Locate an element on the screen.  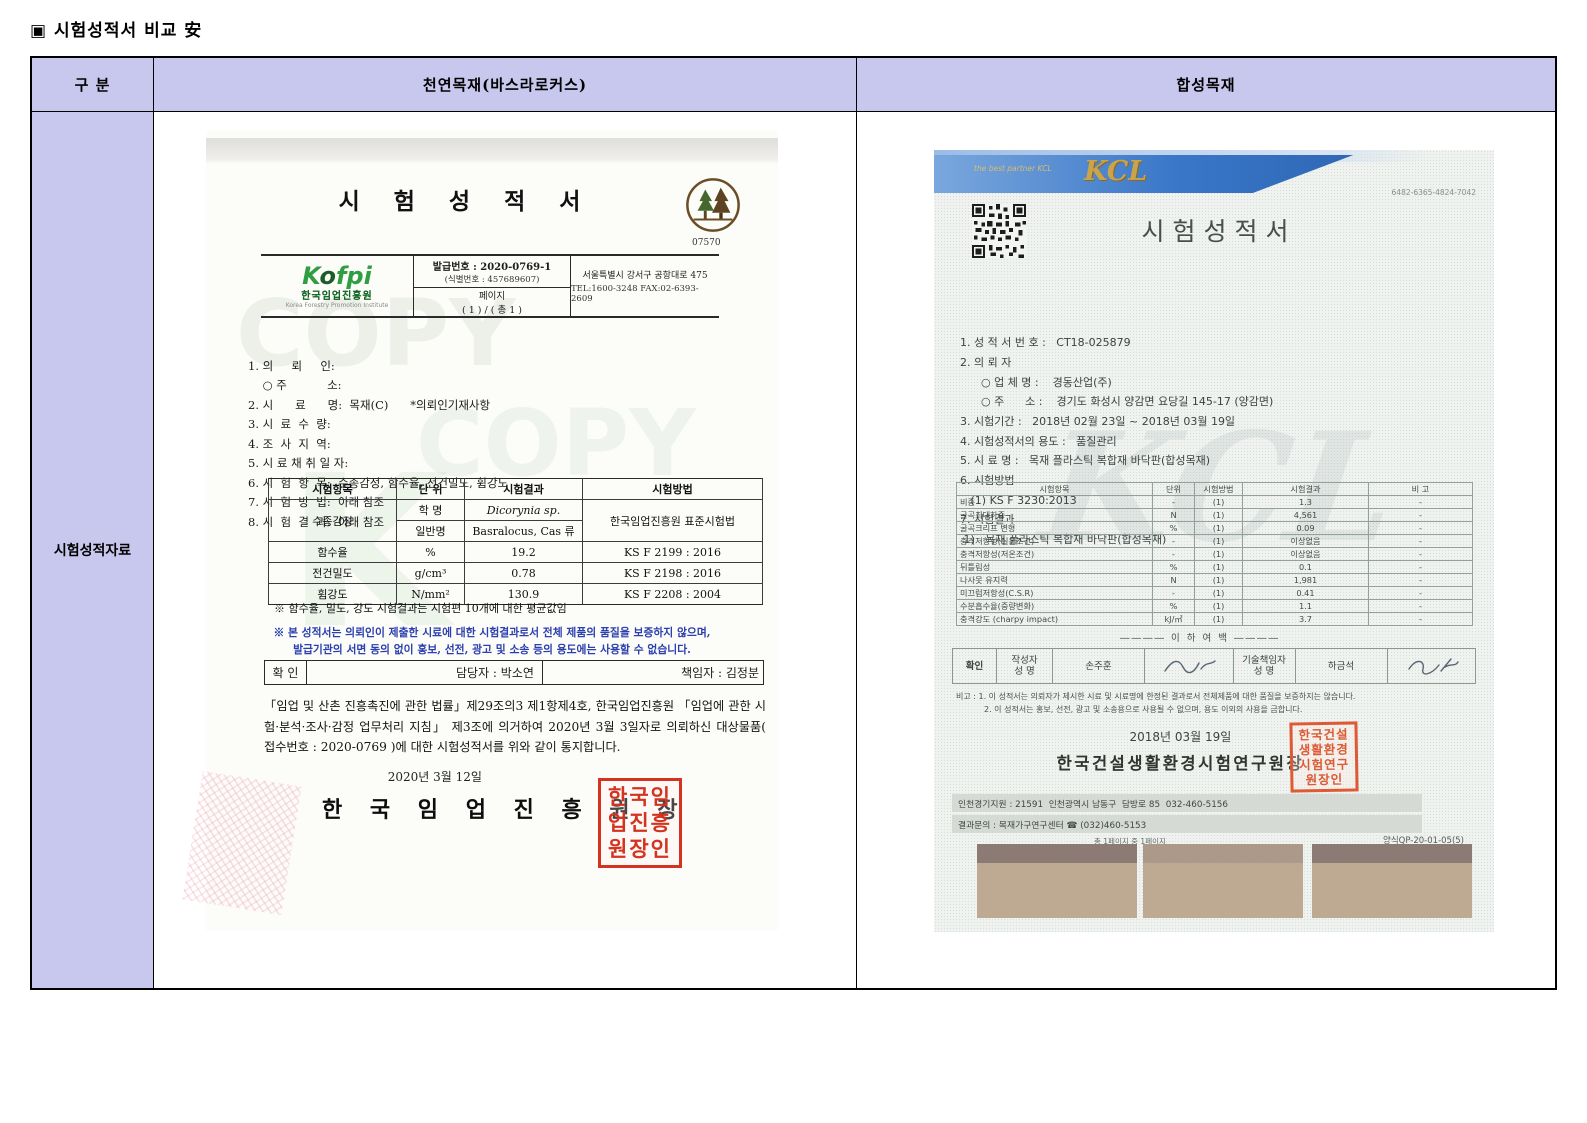
writer-signature is located at coordinates (1189, 666).